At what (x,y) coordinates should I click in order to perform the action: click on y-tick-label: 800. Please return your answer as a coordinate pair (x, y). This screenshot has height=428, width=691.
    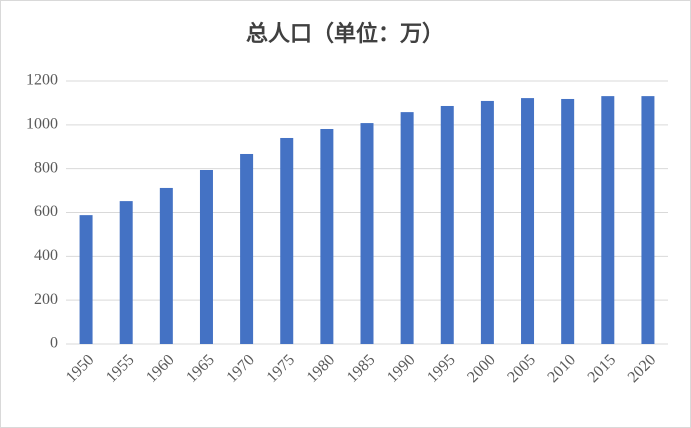
    Looking at the image, I should click on (46, 167).